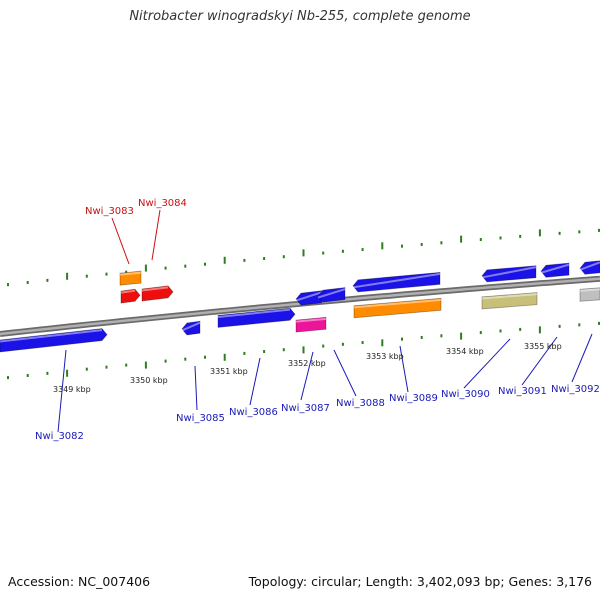 The image size is (600, 600). Describe the element at coordinates (465, 351) in the screenshot. I see `scale-label: 3354 kbp` at that location.